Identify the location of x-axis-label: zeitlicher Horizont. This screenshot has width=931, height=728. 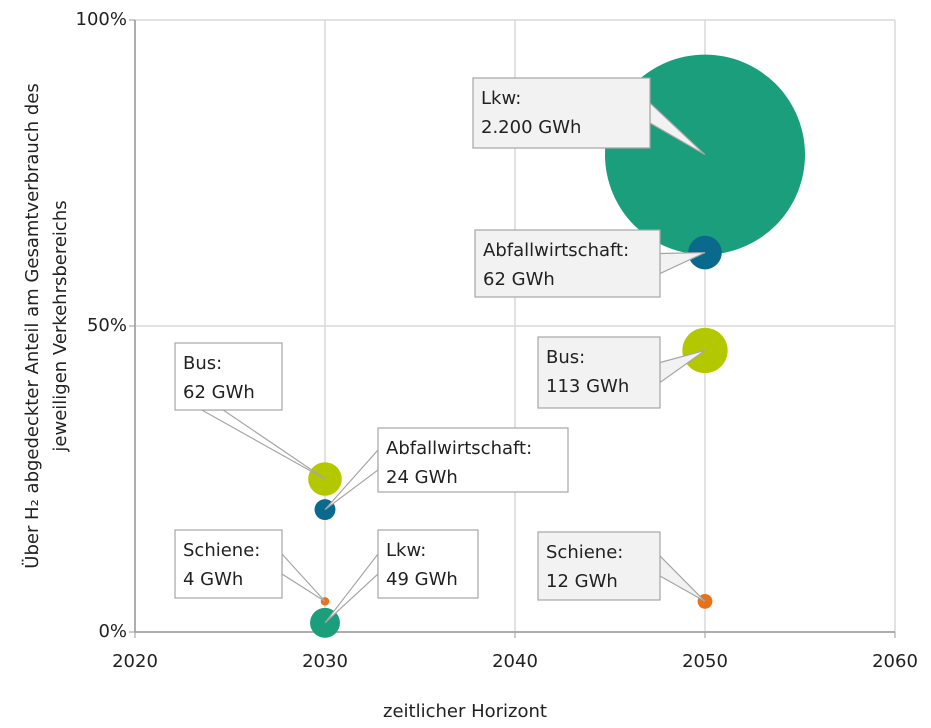
(465, 711).